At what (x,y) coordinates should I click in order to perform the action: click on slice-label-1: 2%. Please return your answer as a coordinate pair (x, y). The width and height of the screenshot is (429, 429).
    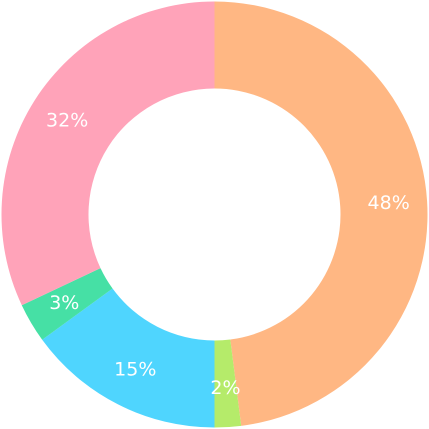
    Looking at the image, I should click on (225, 388).